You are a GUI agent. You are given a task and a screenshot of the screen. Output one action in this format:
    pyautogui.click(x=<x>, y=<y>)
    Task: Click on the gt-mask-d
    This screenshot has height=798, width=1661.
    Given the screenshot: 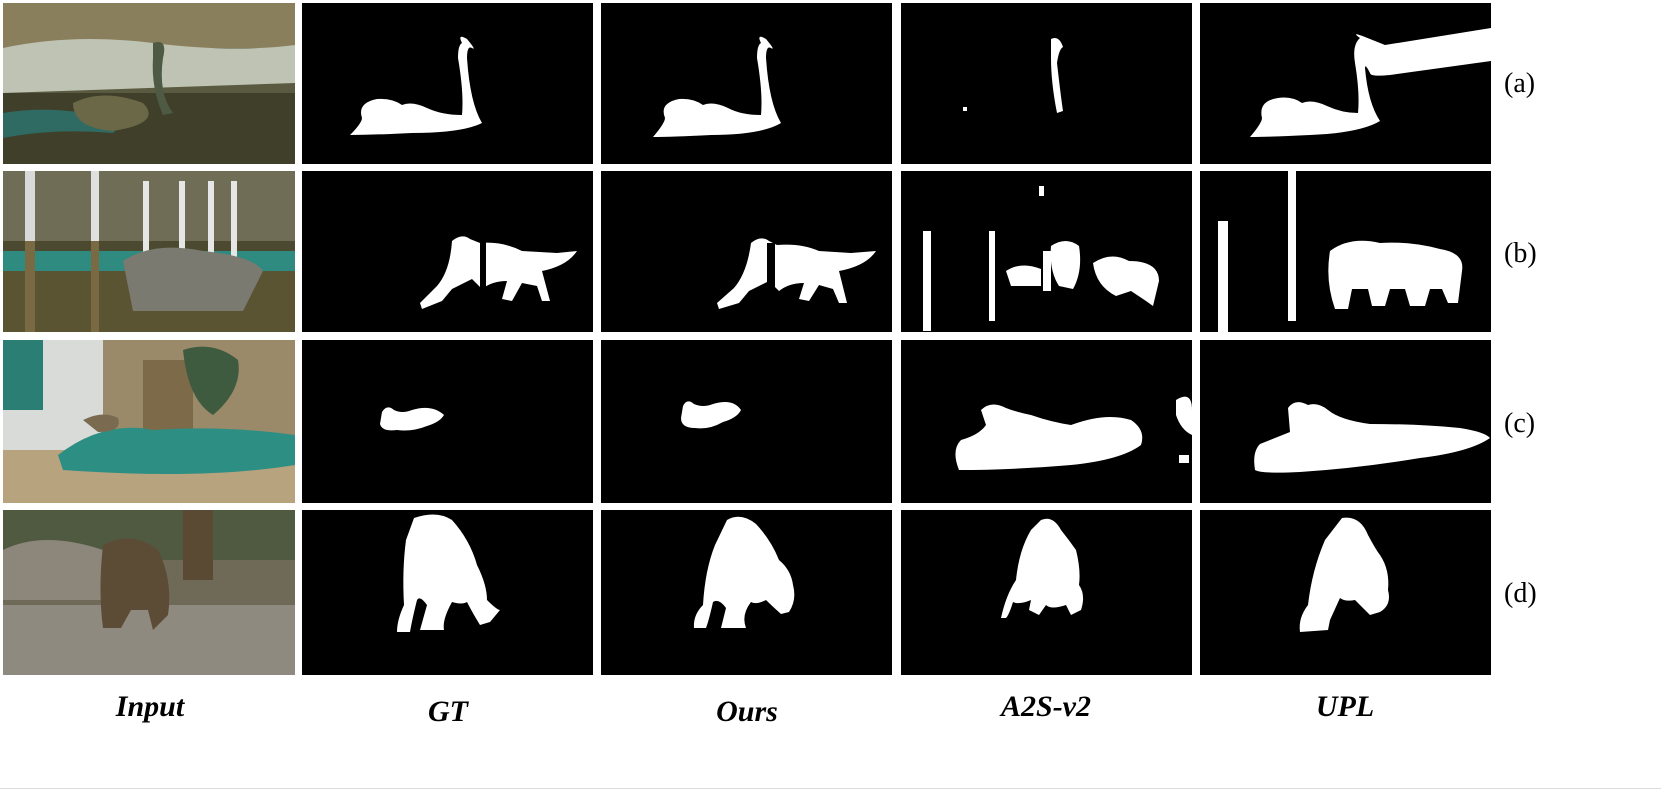 What is the action you would take?
    pyautogui.click(x=447, y=592)
    